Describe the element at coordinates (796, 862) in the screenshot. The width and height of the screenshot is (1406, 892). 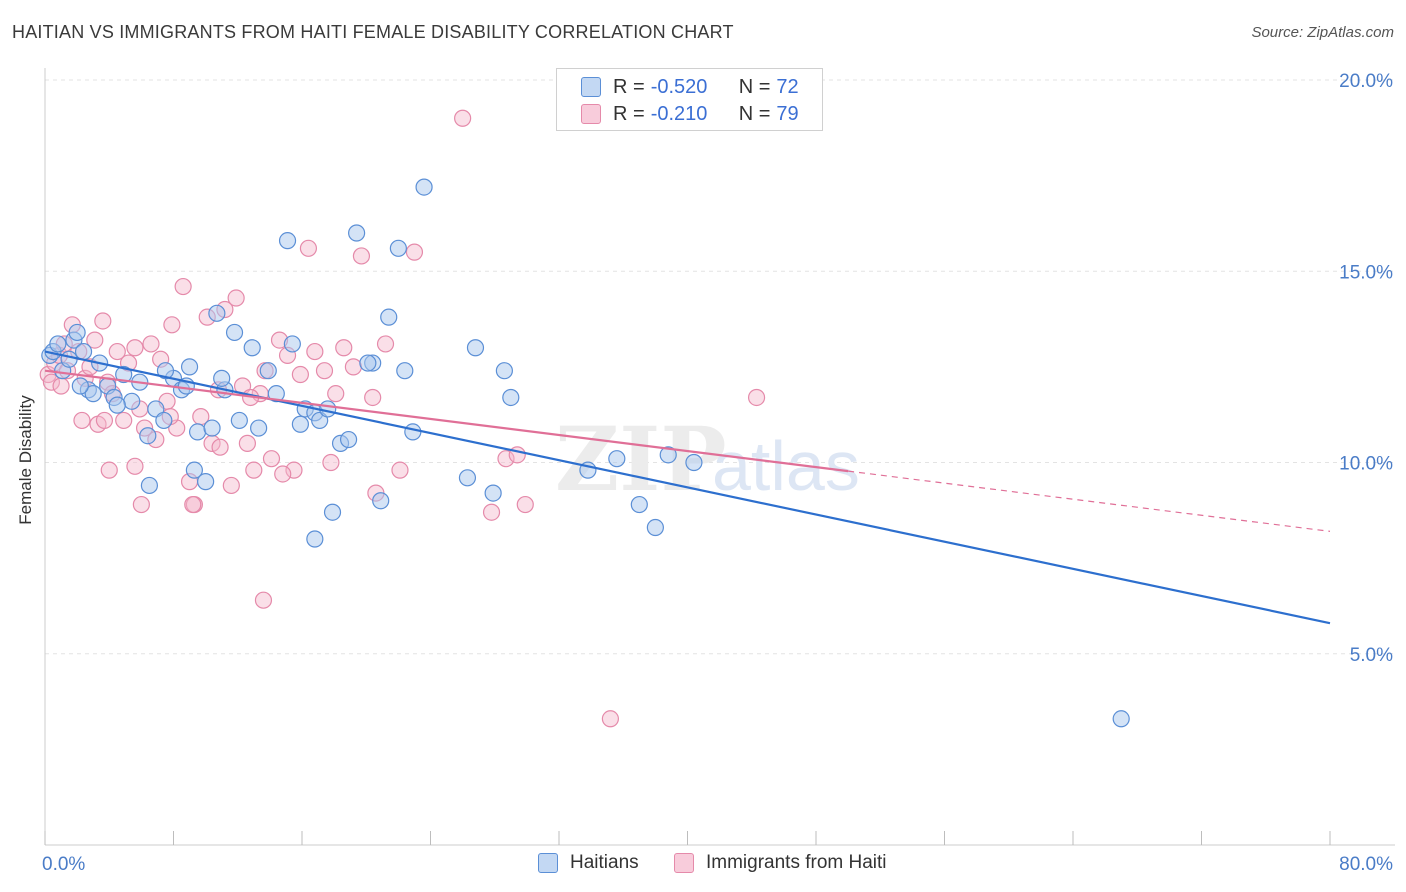
I see `legend-label: Immigrants from Haiti` at that location.